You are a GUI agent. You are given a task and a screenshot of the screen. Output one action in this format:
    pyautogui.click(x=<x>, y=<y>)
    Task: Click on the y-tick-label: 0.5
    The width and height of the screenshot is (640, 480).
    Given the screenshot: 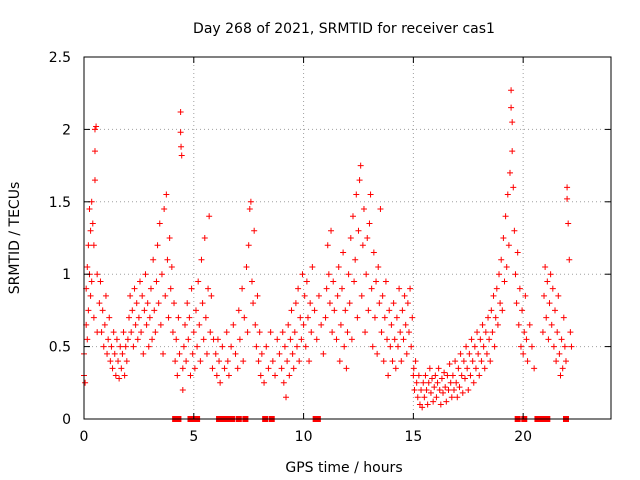 What is the action you would take?
    pyautogui.click(x=60, y=348)
    